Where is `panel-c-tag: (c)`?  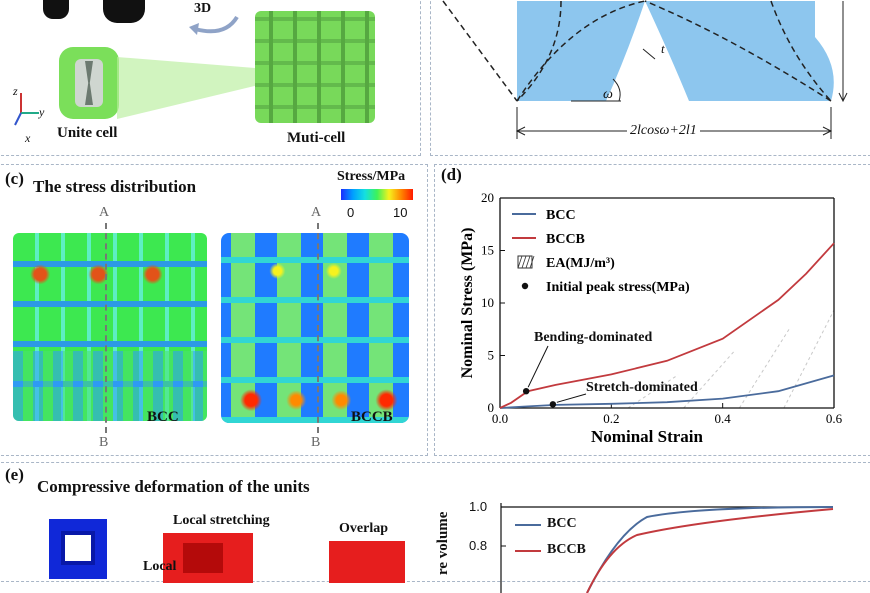 panel-c-tag: (c) is located at coordinates (14, 178).